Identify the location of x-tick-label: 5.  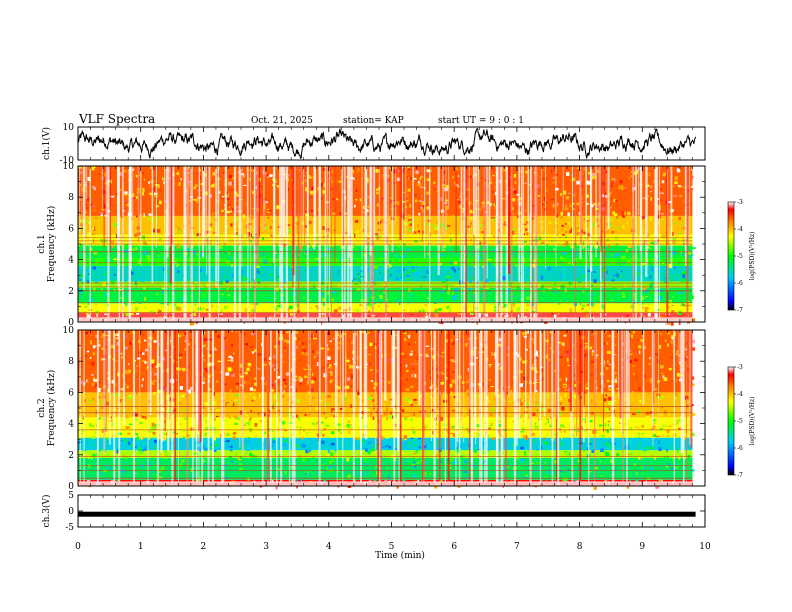
(392, 547).